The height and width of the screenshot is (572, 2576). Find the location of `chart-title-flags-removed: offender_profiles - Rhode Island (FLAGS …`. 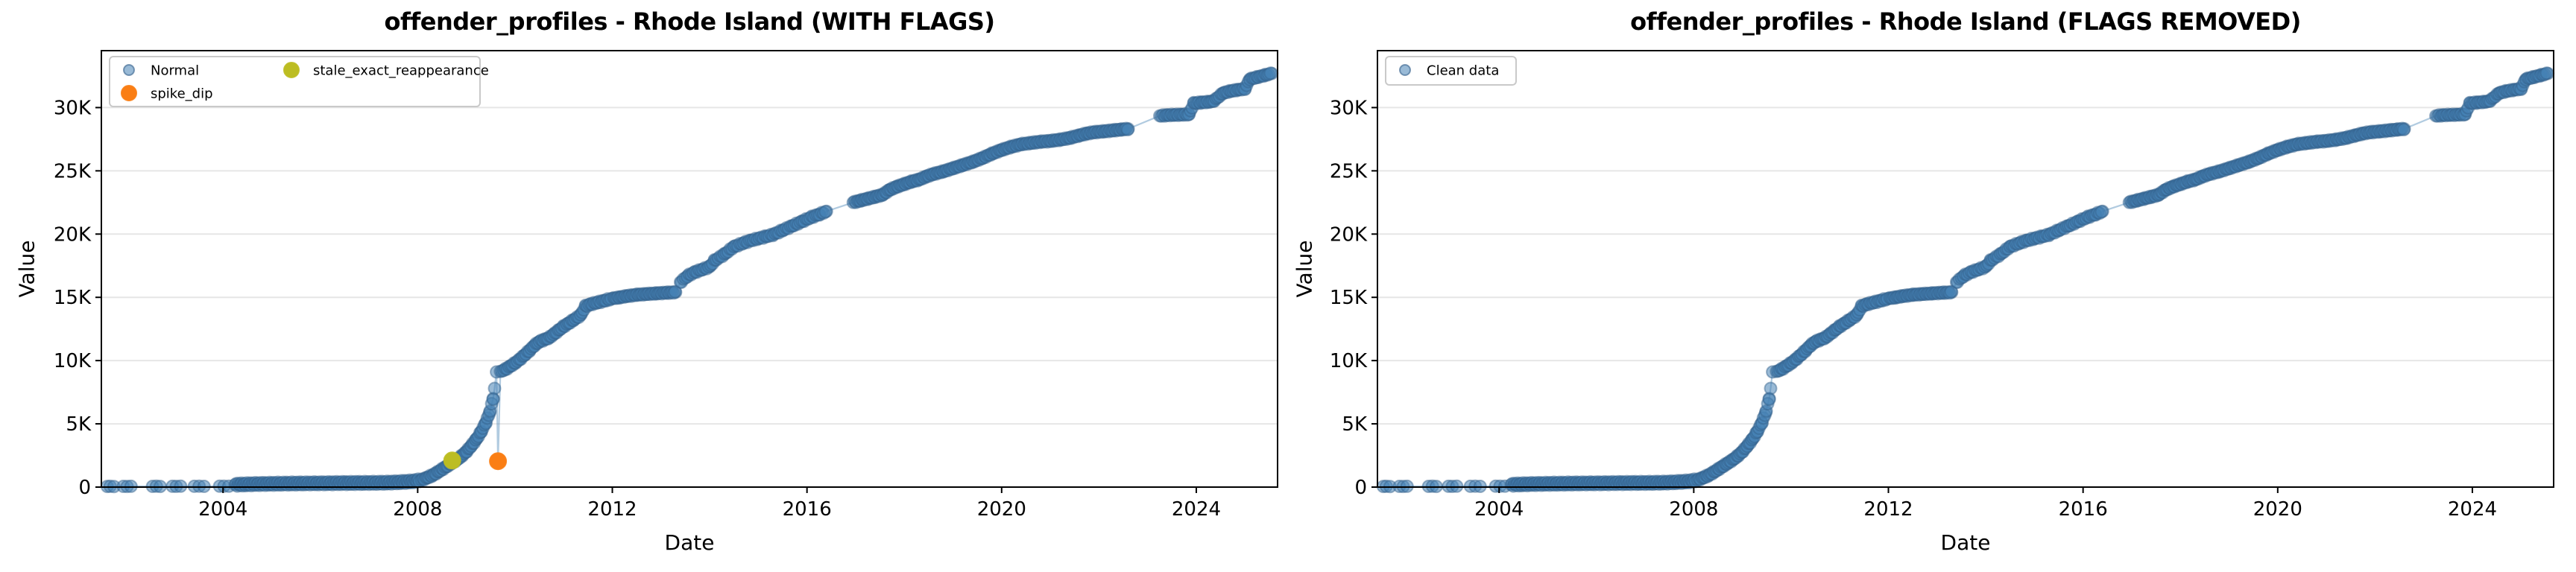

chart-title-flags-removed: offender_profiles - Rhode Island (FLAGS … is located at coordinates (1965, 21).